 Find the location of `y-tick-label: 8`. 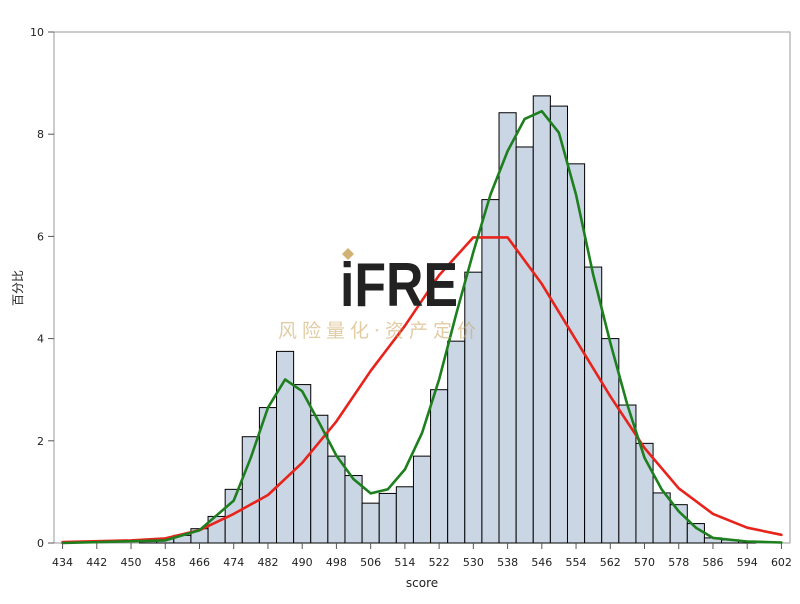

y-tick-label: 8 is located at coordinates (40, 134).